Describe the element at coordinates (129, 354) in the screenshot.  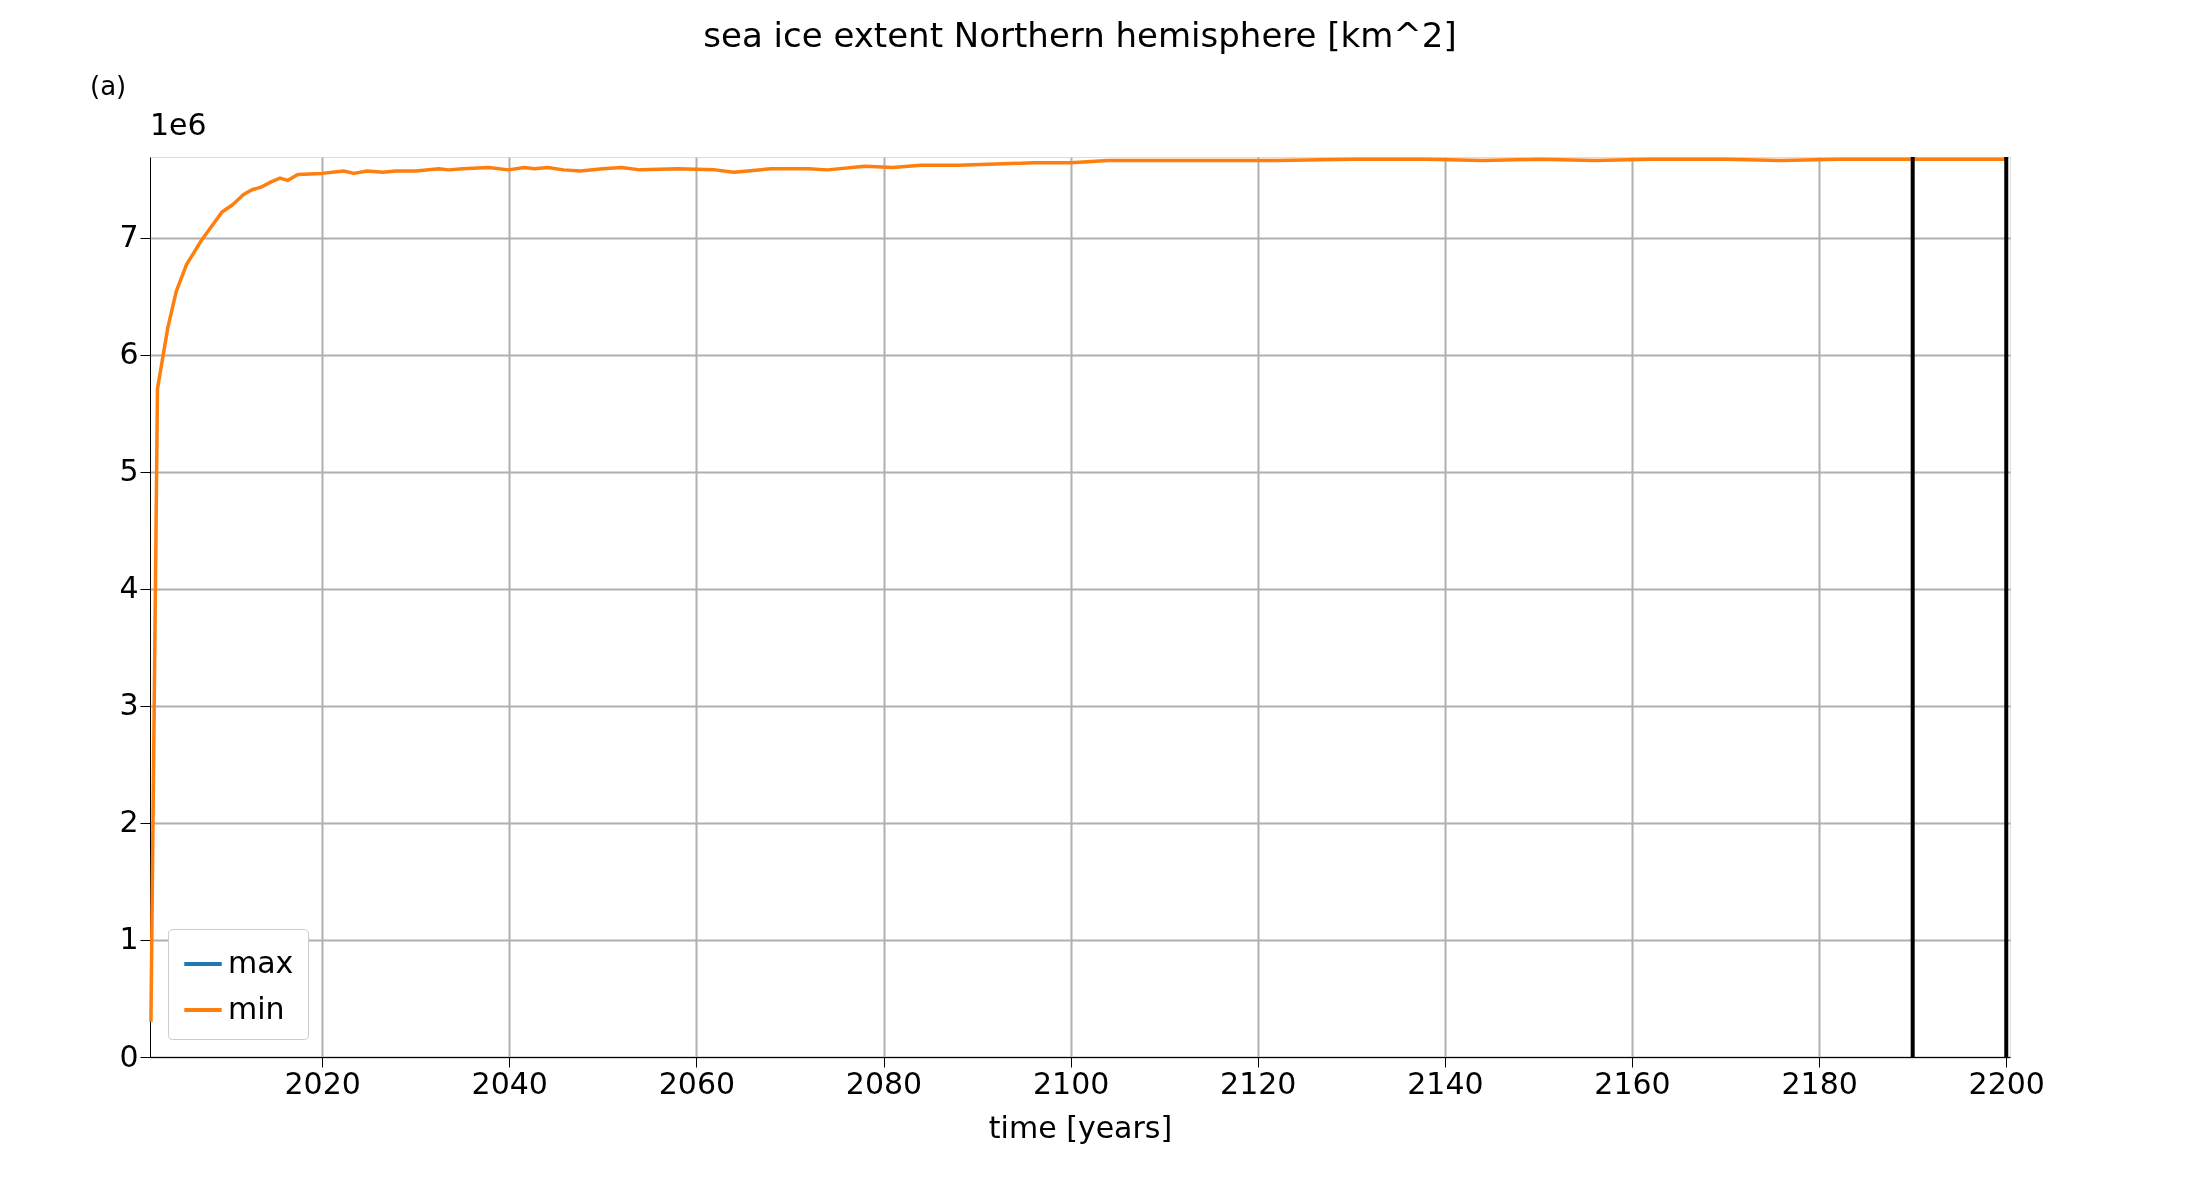
I see `y-tick-label: 6` at that location.